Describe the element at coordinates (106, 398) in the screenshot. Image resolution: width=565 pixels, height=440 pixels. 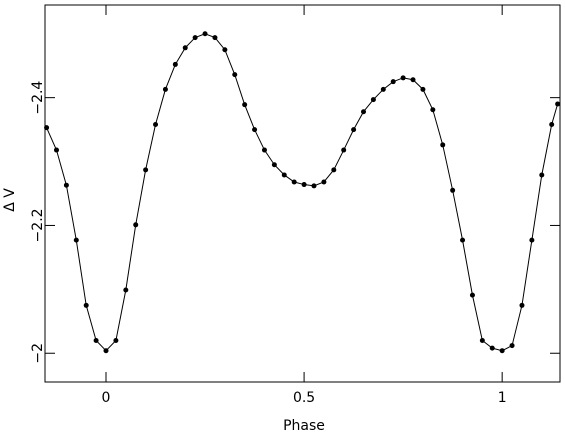
I see `x-tick-label: 0` at that location.